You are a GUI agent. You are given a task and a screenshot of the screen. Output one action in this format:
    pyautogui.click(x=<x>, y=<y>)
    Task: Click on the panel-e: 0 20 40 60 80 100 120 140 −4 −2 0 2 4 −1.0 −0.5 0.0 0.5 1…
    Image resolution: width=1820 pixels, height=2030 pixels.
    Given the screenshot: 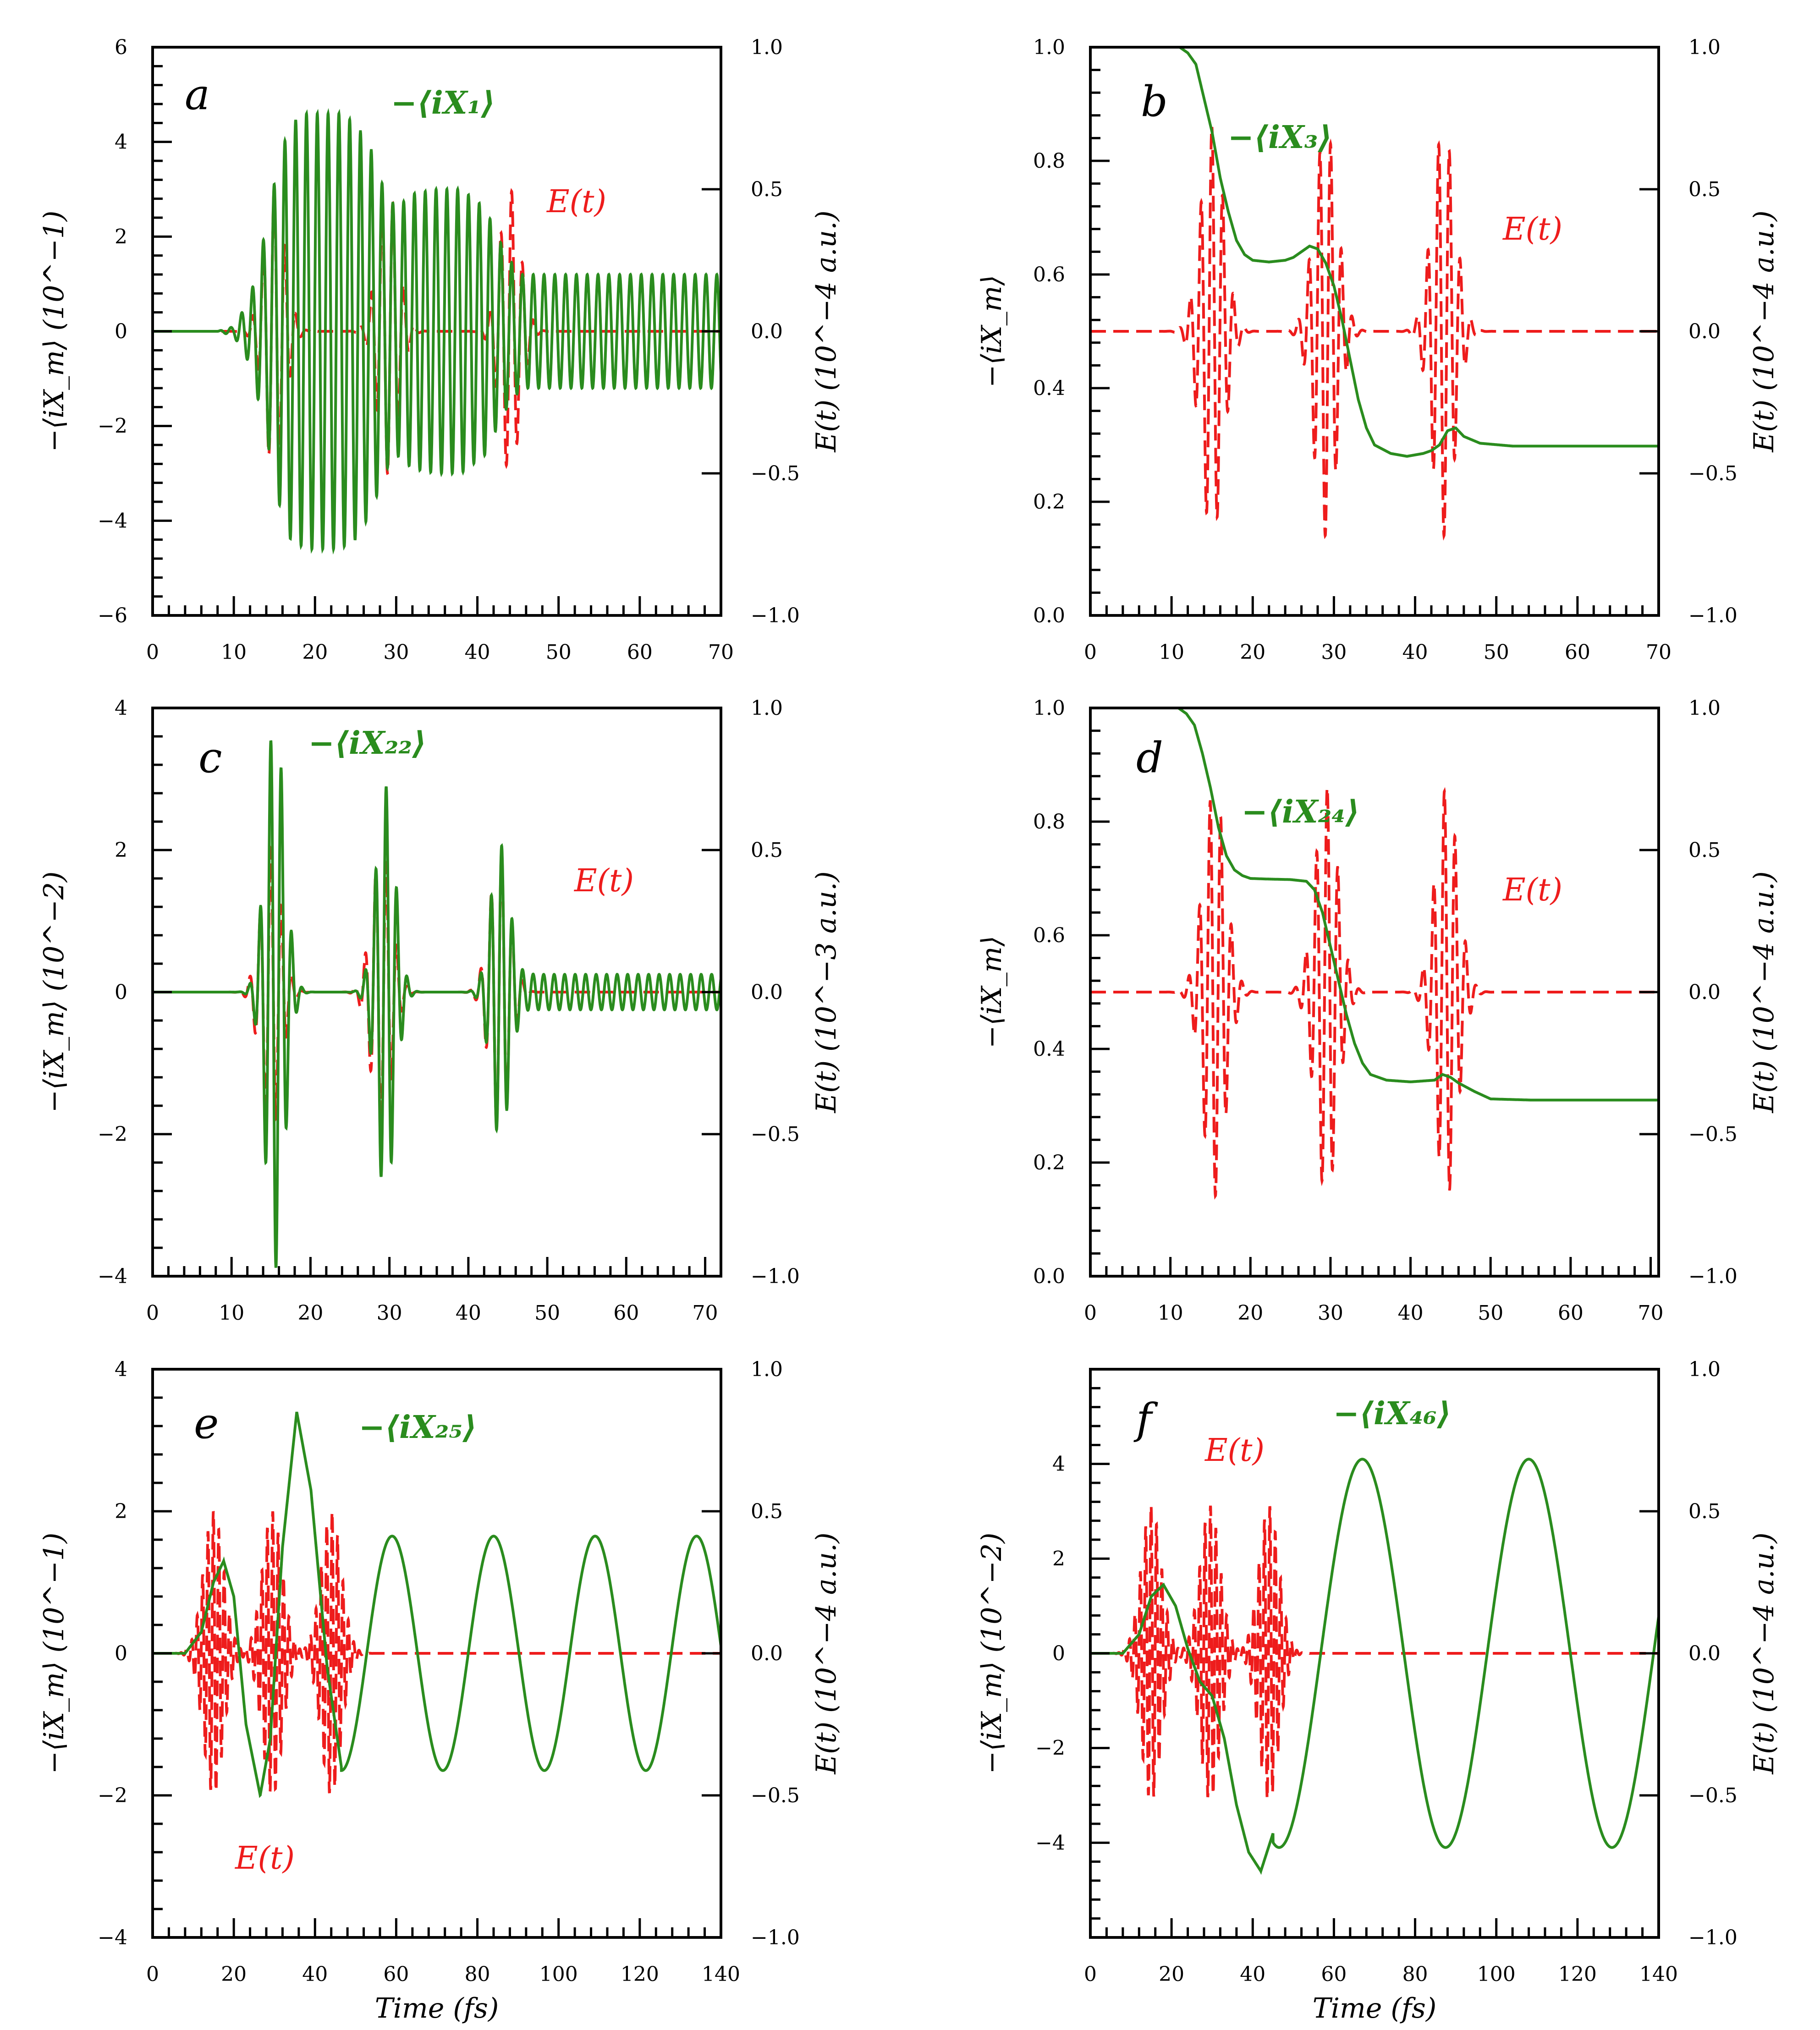 What is the action you would take?
    pyautogui.click(x=440, y=1691)
    